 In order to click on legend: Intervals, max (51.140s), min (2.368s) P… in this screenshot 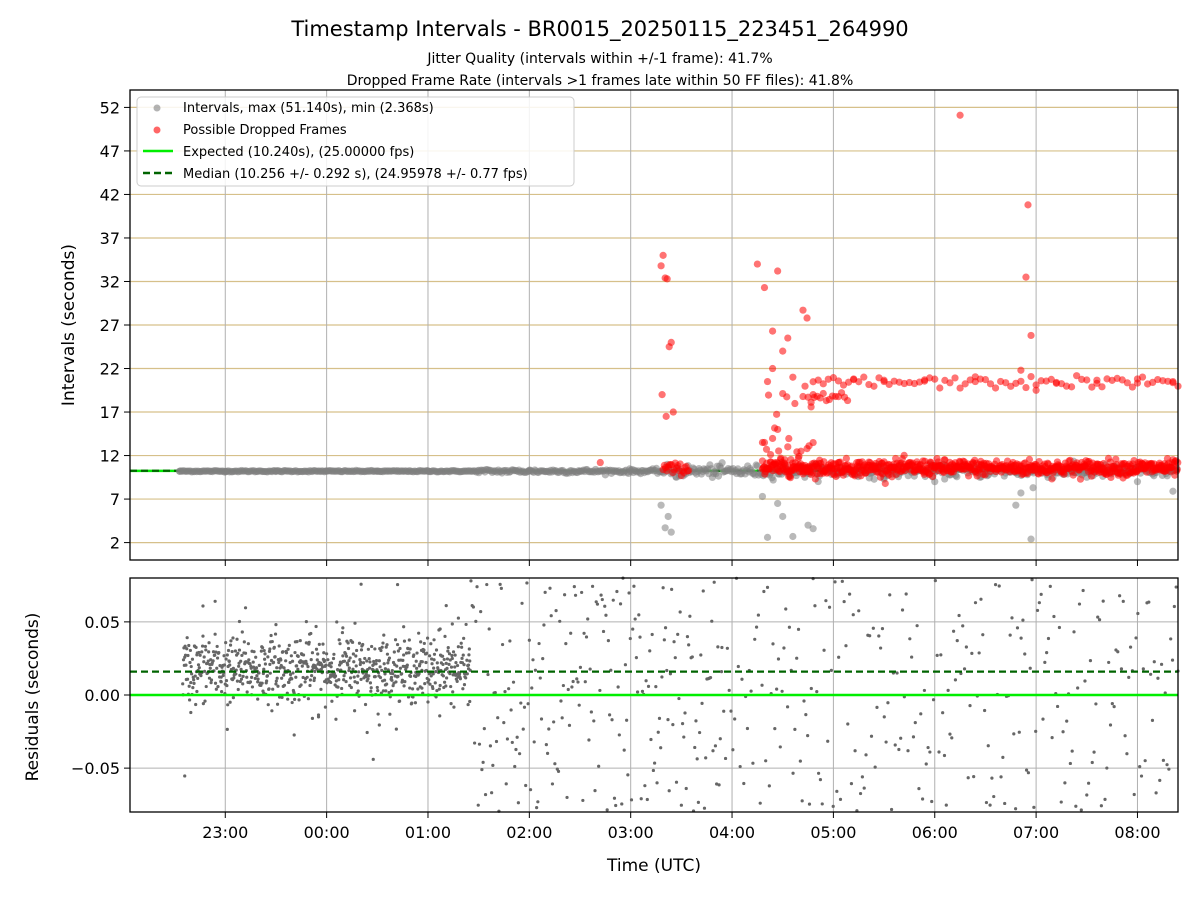, I will do `click(355, 141)`.